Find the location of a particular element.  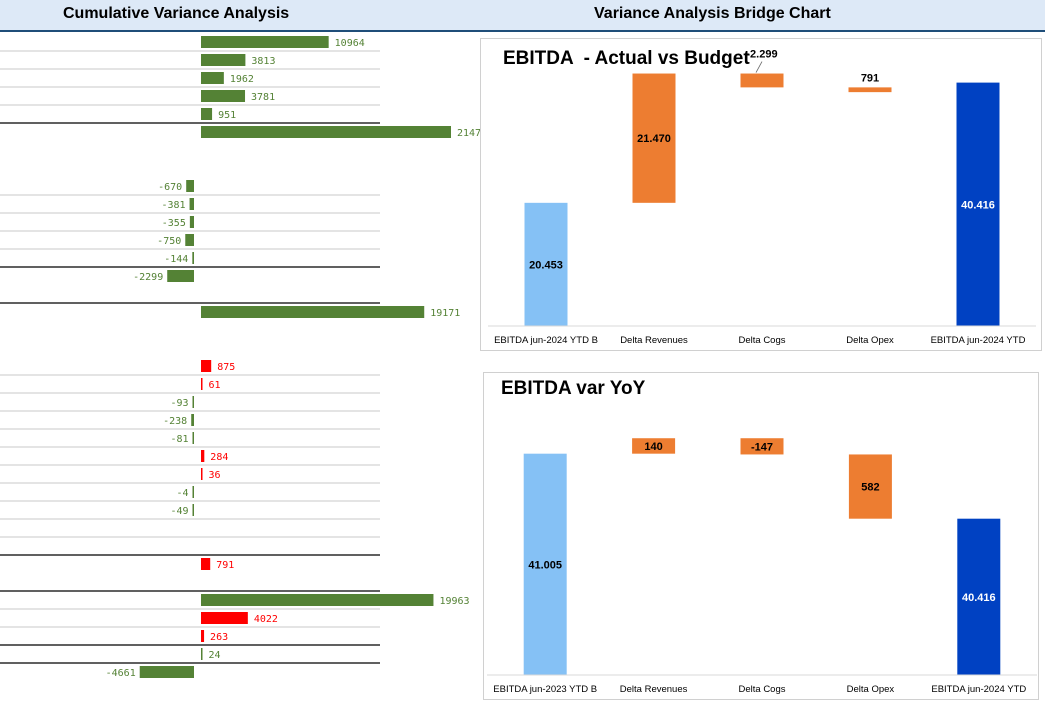

chart-title-actual-vs-budget: EBITDA - Actual vs Budget is located at coordinates (626, 58).